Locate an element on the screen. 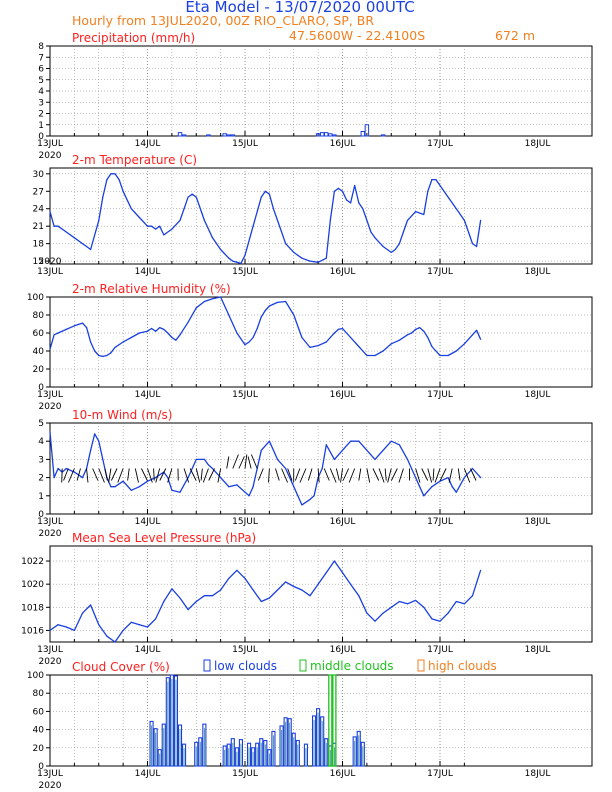  y-tick-label: 80 is located at coordinates (39, 694).